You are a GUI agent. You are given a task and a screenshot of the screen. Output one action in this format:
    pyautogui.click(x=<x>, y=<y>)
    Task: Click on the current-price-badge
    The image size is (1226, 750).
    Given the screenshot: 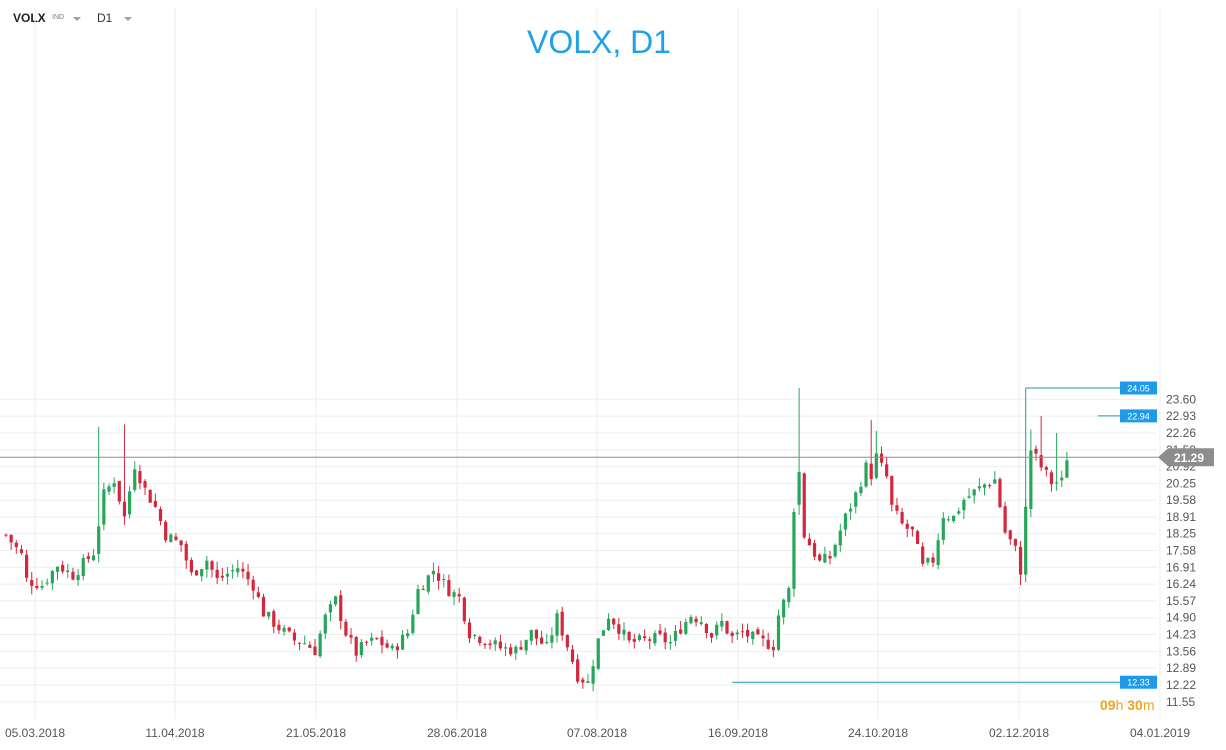 What is the action you would take?
    pyautogui.click(x=1186, y=457)
    